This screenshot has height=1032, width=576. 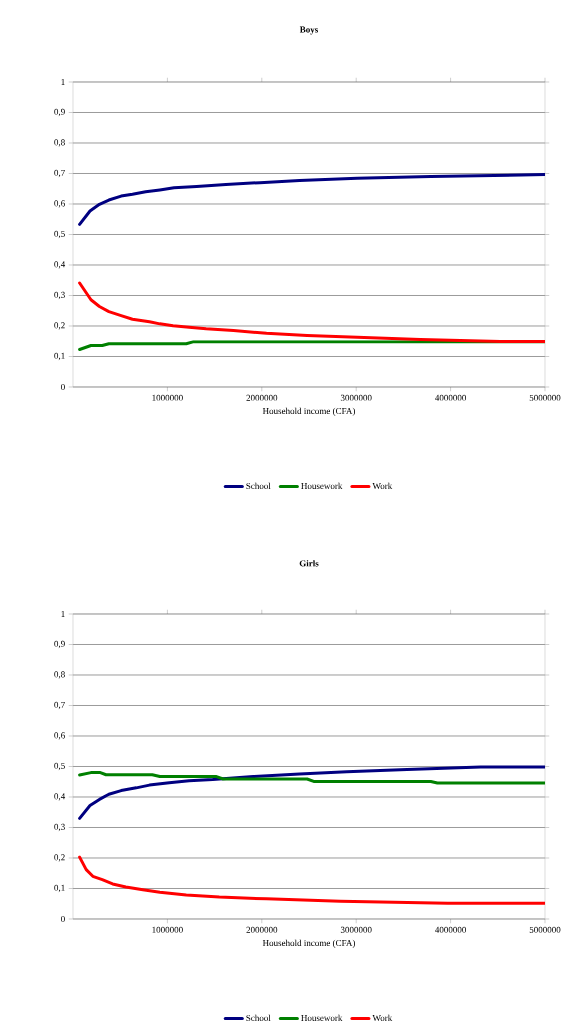 I want to click on chart-title: Girls, so click(x=309, y=563).